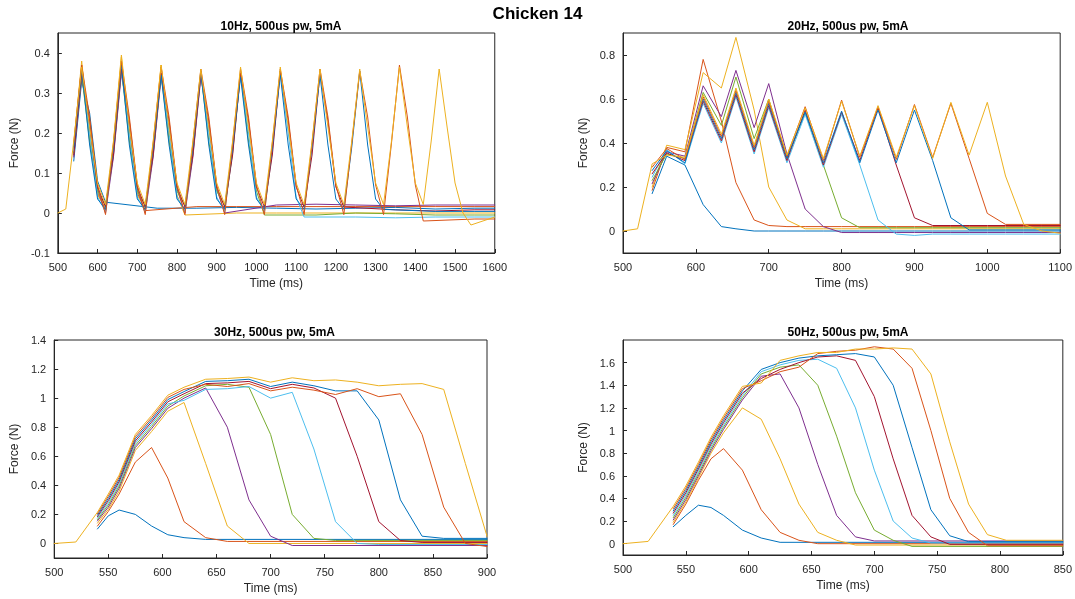 Image resolution: width=1075 pixels, height=599 pixels. Describe the element at coordinates (281, 26) in the screenshot. I see `chart-title: 10Hz, 500us pw, 5mA` at that location.